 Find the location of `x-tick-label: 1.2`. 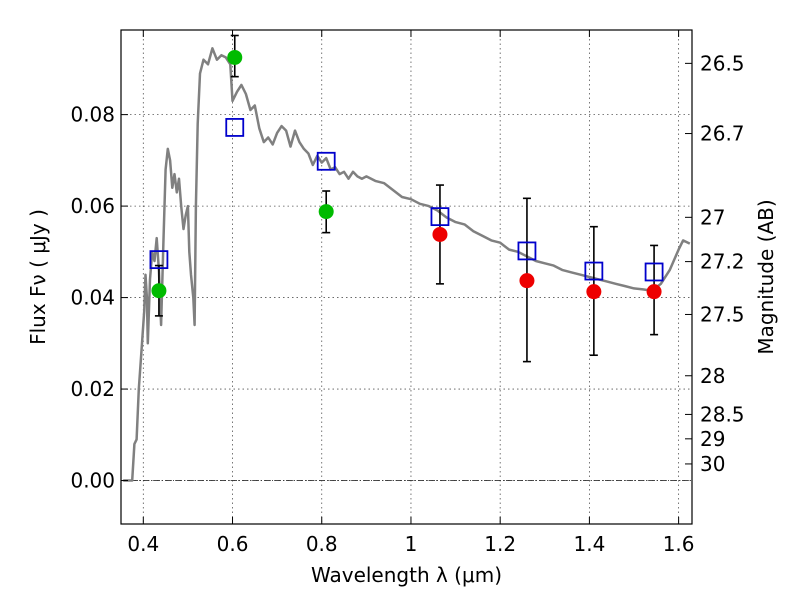

x-tick-label: 1.2 is located at coordinates (500, 544).